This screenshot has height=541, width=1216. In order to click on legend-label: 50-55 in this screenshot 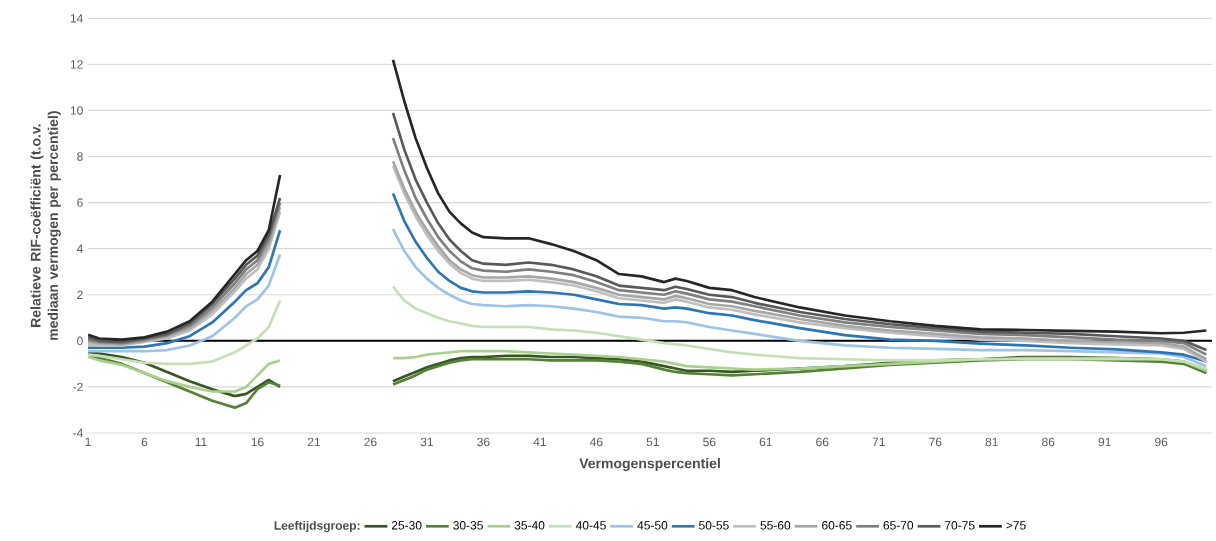, I will do `click(714, 525)`.